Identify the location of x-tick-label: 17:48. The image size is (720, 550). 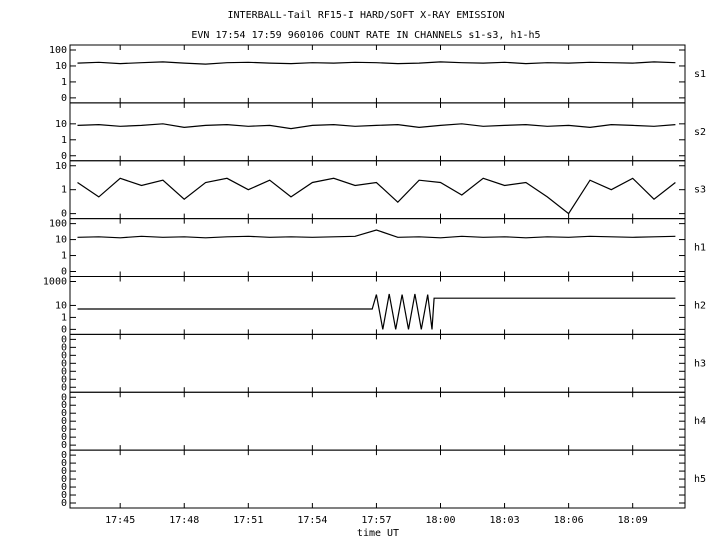
(184, 520).